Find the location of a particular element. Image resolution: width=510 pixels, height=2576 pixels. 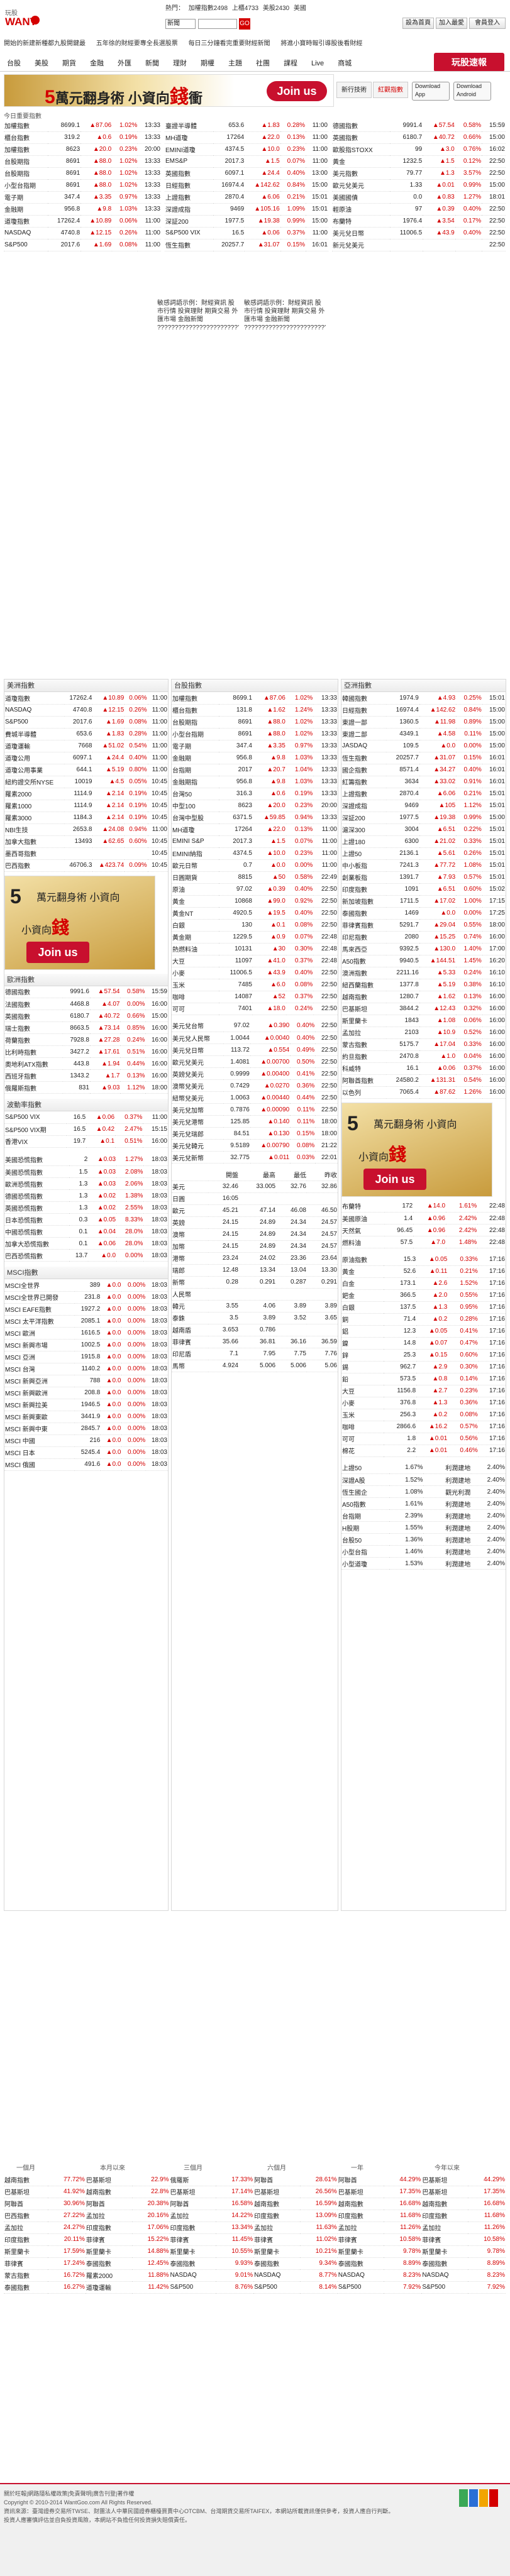

quote-name: MSCI 新興東歐 is located at coordinates (39, 1417).